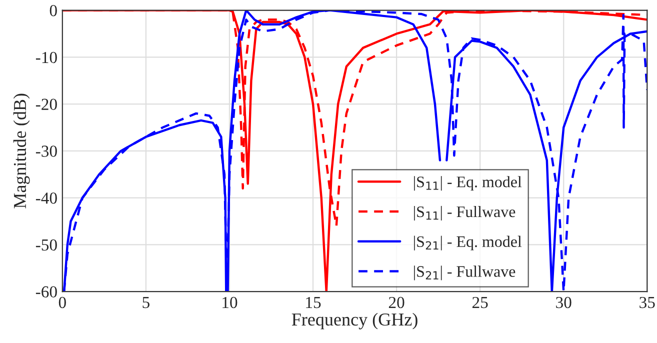 The height and width of the screenshot is (343, 657). What do you see at coordinates (396, 302) in the screenshot?
I see `x-tick-label: 20` at bounding box center [396, 302].